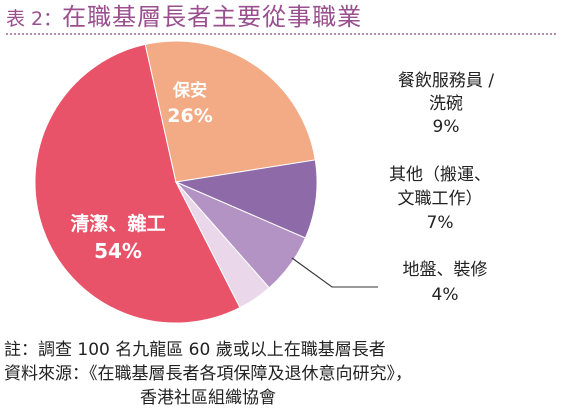 This screenshot has height=415, width=562. Describe the element at coordinates (208, 398) in the screenshot. I see `source-organisation: 香港社區組織協會` at that location.